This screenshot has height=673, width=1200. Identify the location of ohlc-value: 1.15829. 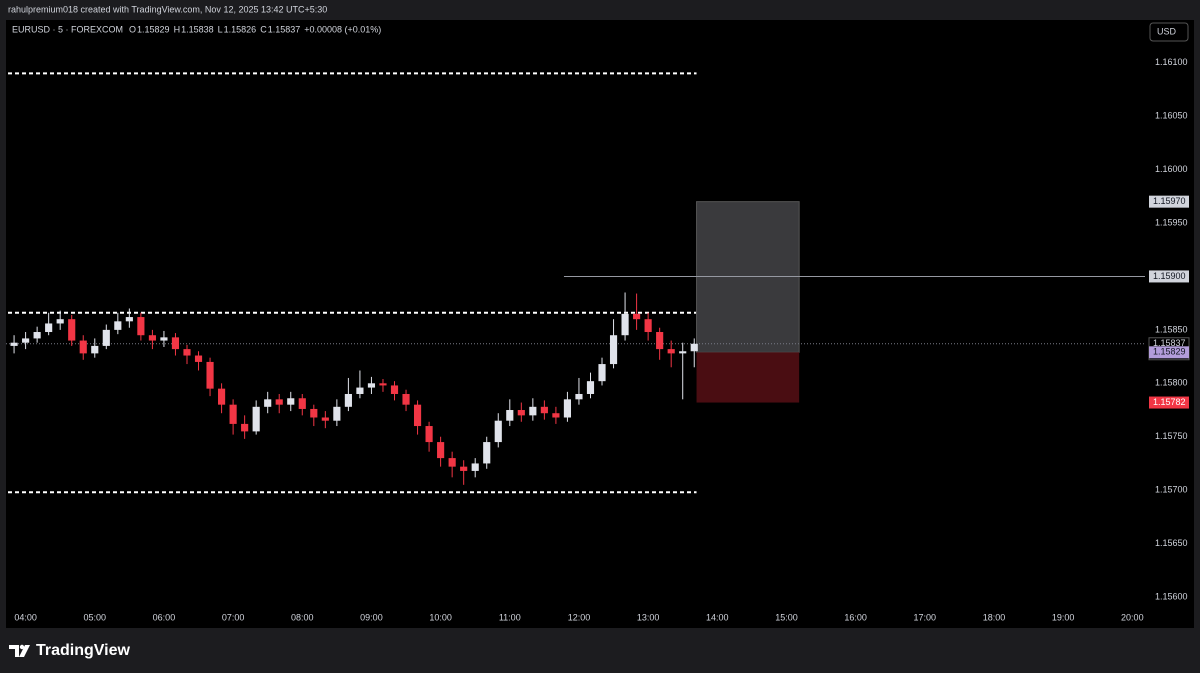
(153, 29).